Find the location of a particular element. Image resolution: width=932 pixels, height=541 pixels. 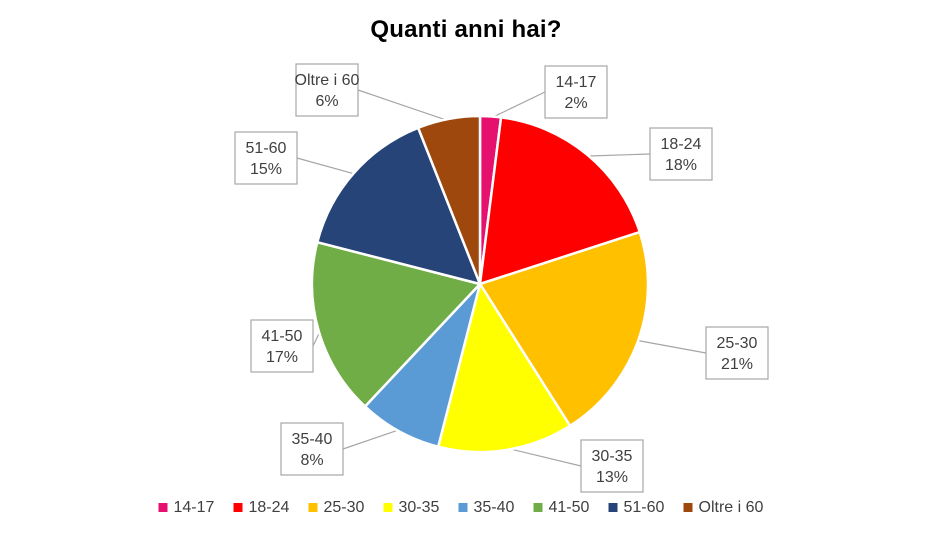

data-label-value: 2% is located at coordinates (575, 103).